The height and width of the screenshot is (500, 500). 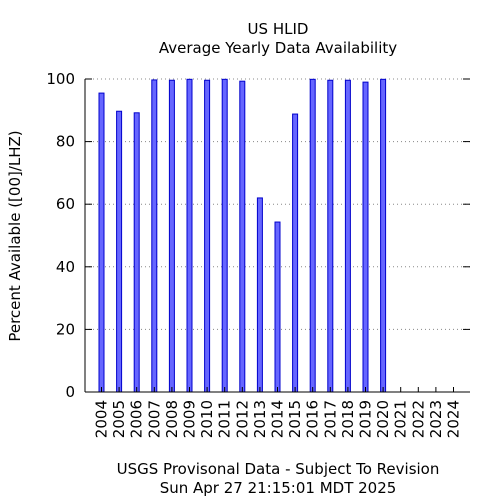 I want to click on x-tick-label: 2016, so click(x=313, y=419).